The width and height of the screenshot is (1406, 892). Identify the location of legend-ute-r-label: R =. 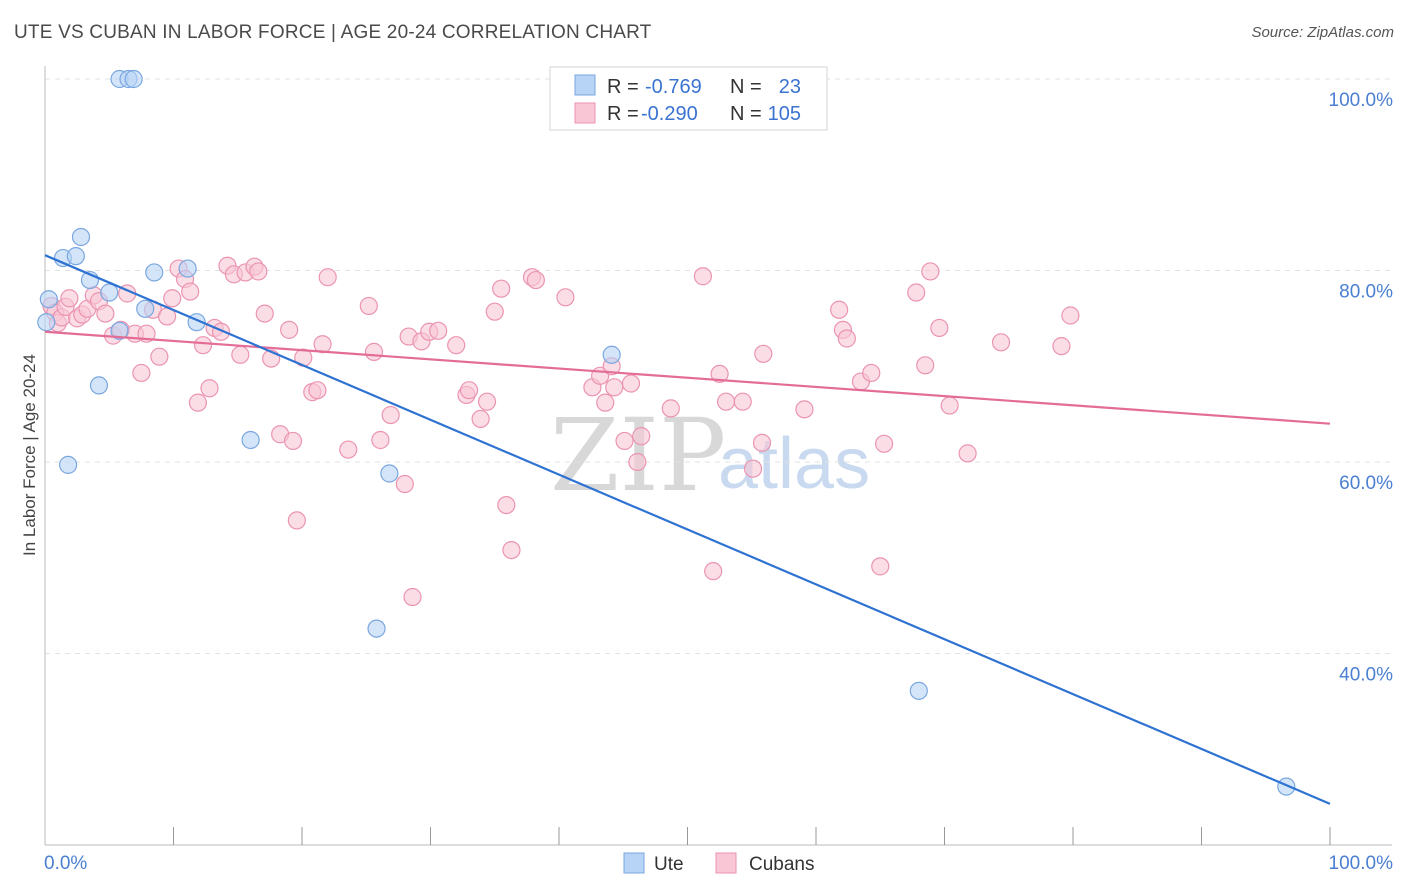
(623, 87).